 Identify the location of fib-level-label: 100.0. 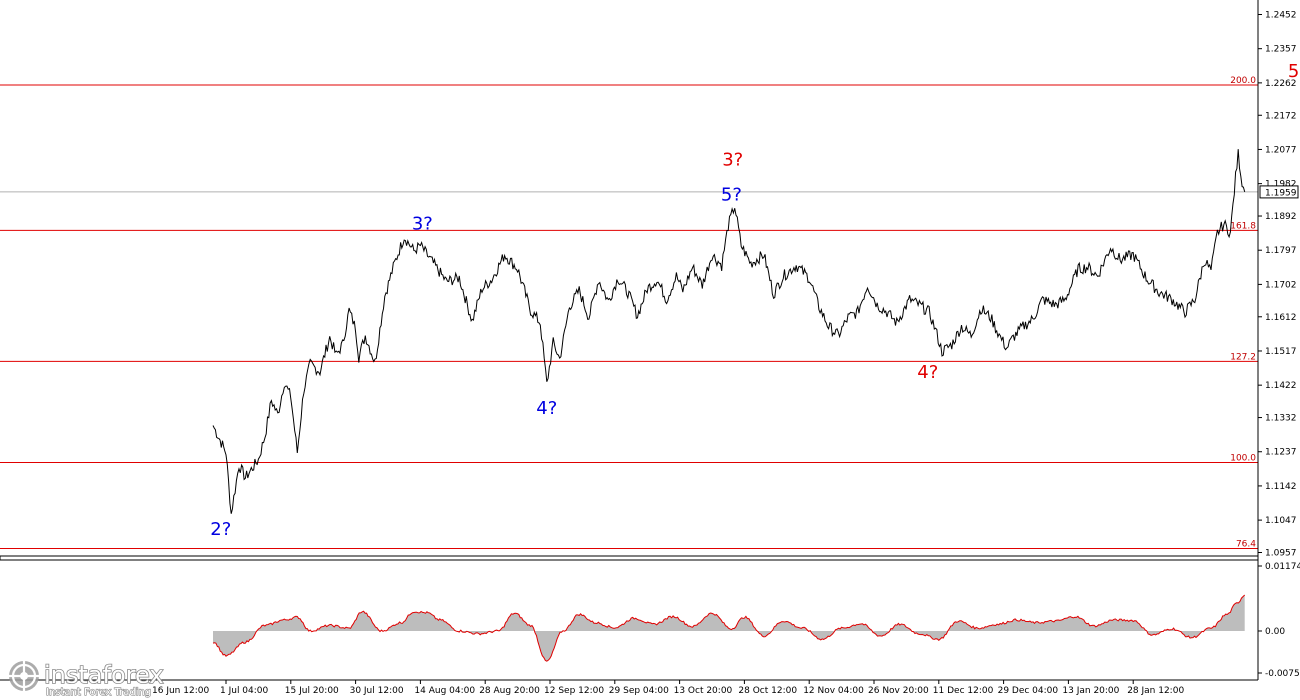
(1243, 459).